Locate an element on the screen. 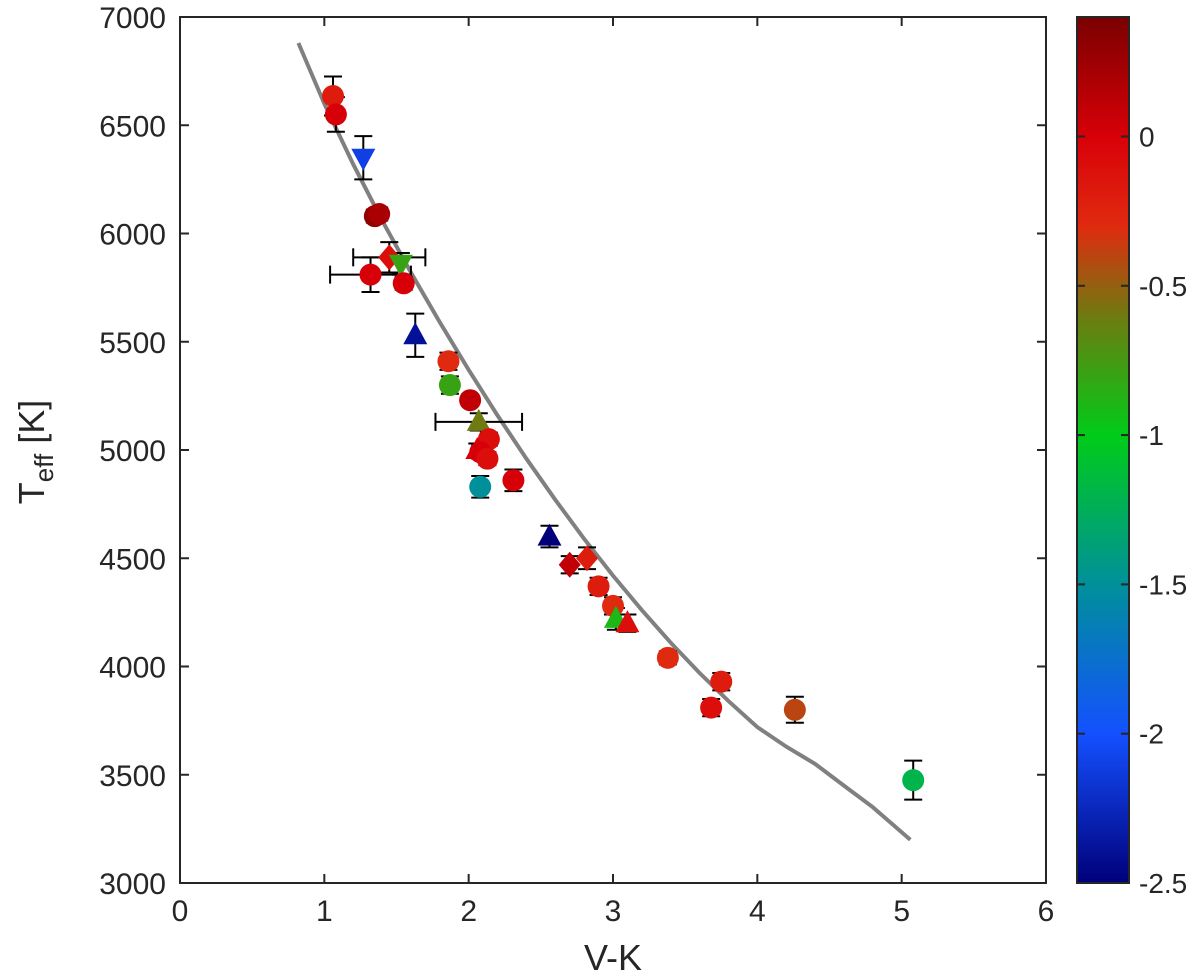  y-tick-label: 3000 is located at coordinates (132, 884).